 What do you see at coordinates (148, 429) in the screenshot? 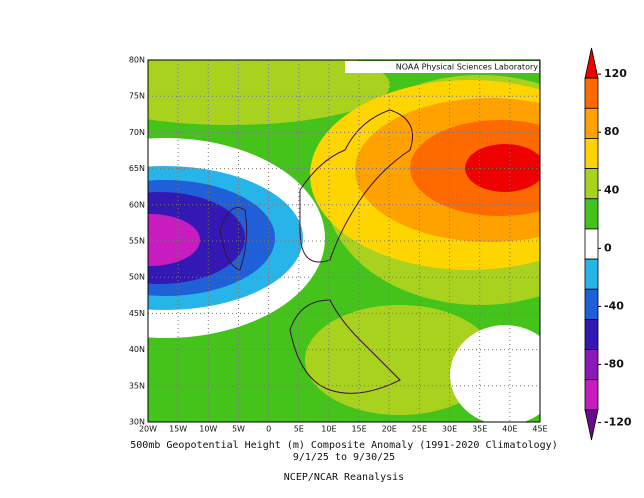
I see `lon-label: 20W` at bounding box center [148, 429].